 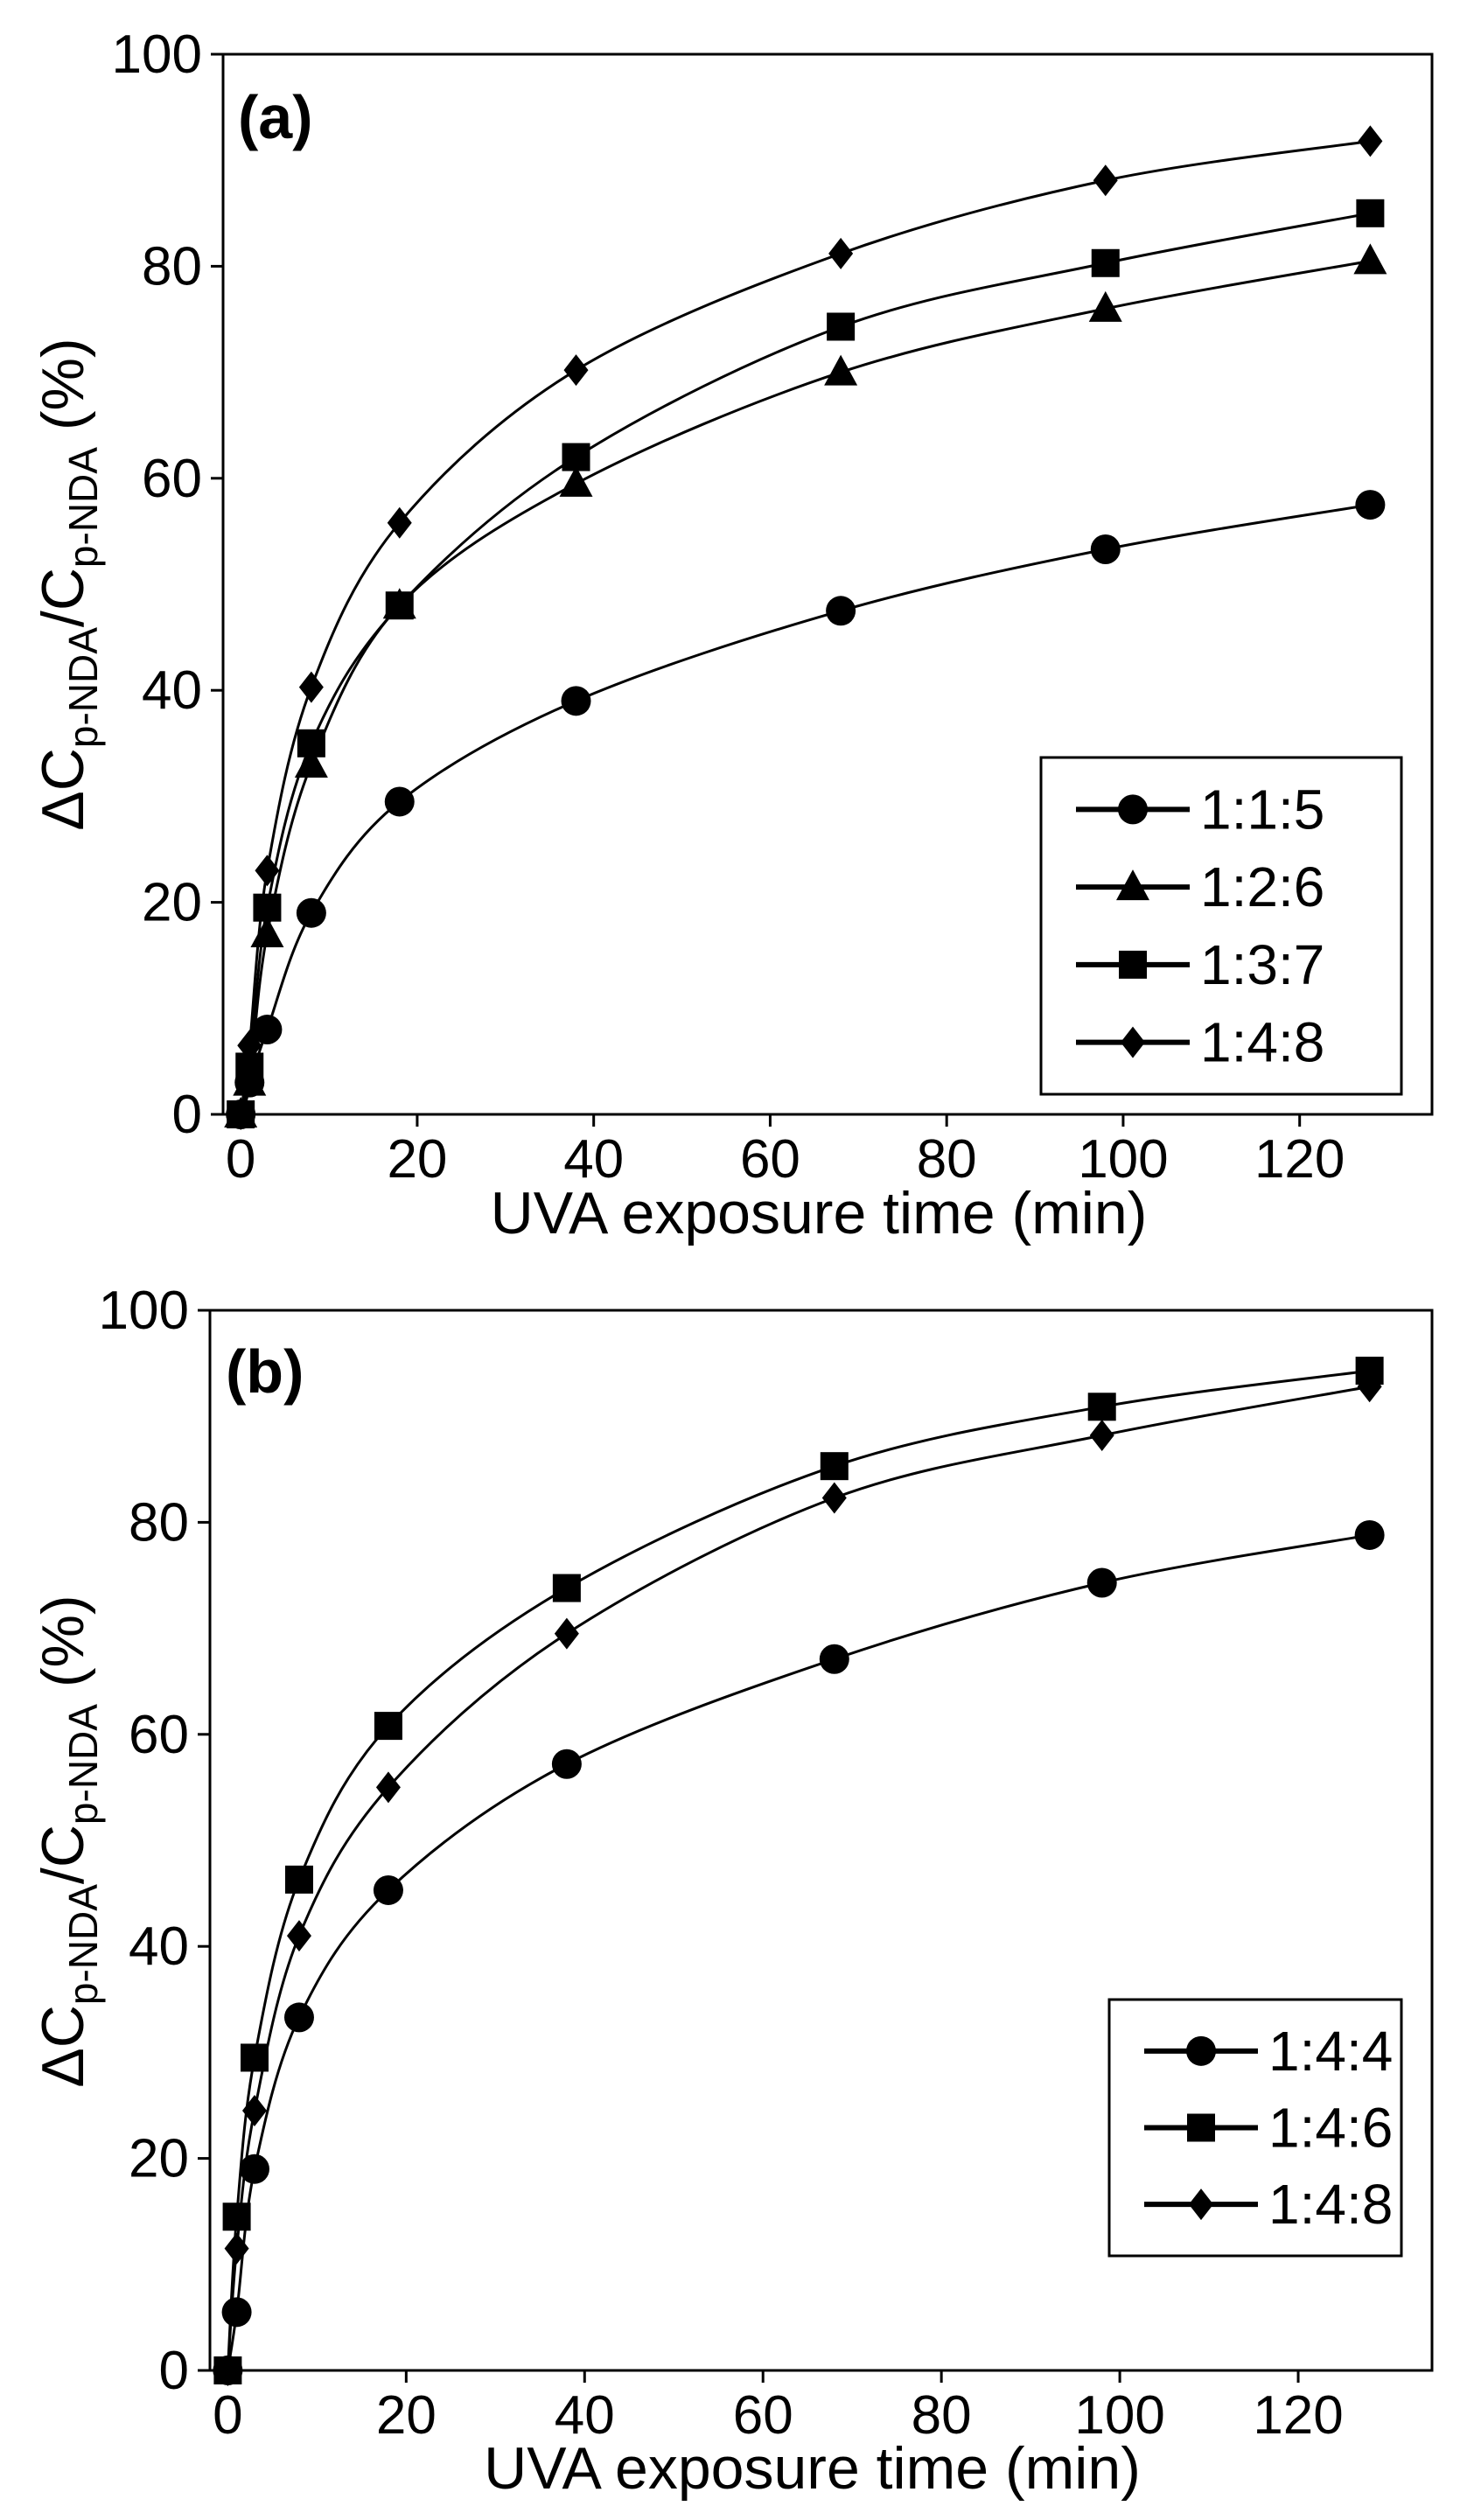 What do you see at coordinates (942, 2415) in the screenshot?
I see `x-tick-label: 80` at bounding box center [942, 2415].